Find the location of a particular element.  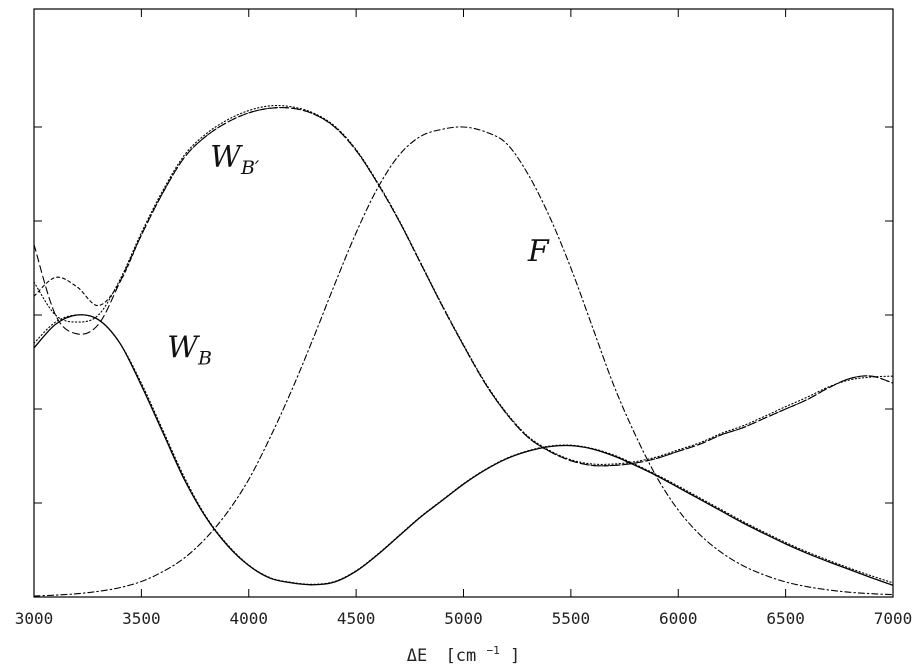

x-axis-label-unit-exponent: −1 is located at coordinates (492, 650).